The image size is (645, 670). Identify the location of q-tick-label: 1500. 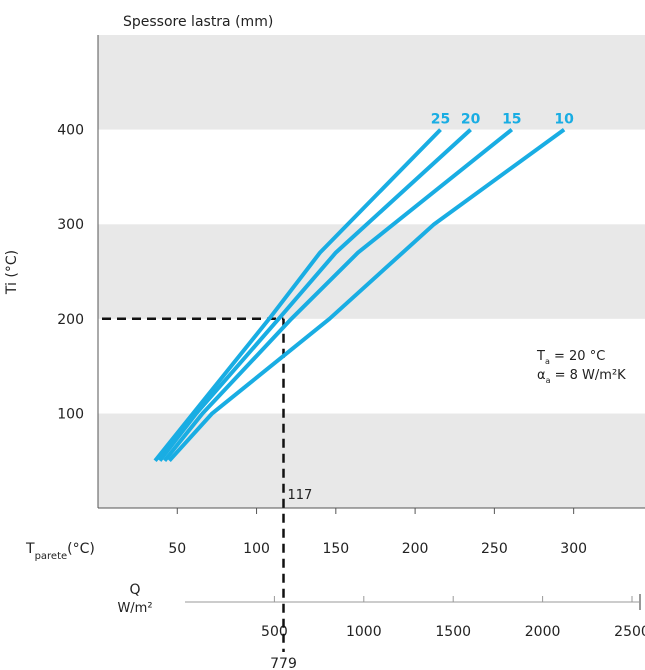
(453, 632).